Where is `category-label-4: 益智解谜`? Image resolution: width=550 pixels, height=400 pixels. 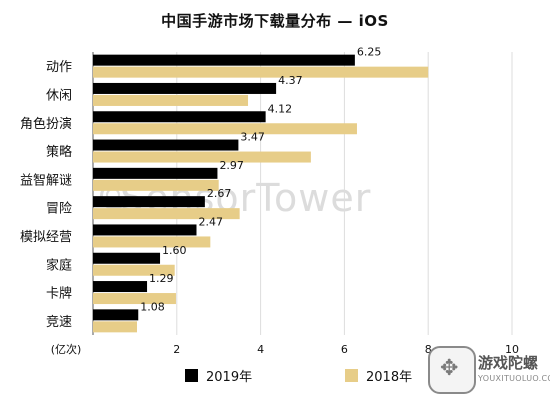 category-label-4: 益智解谜 is located at coordinates (46, 180).